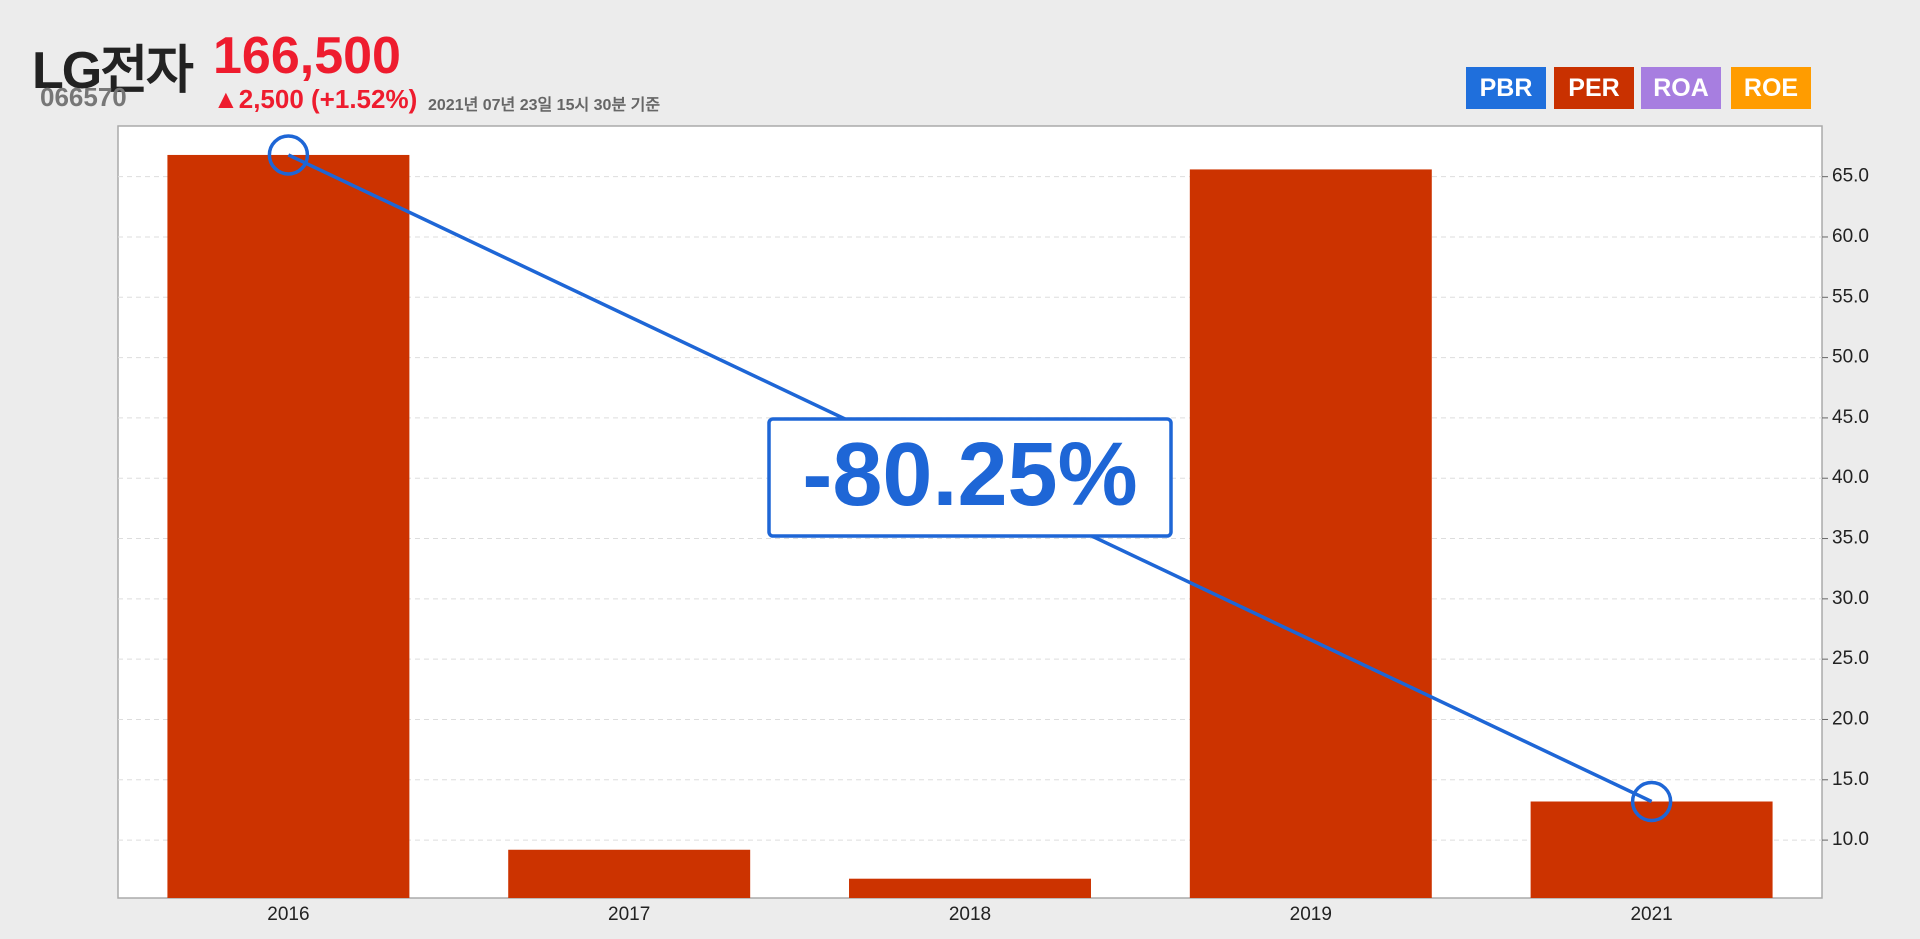  Describe the element at coordinates (1850, 417) in the screenshot. I see `y-tick-label: 45.0` at that location.